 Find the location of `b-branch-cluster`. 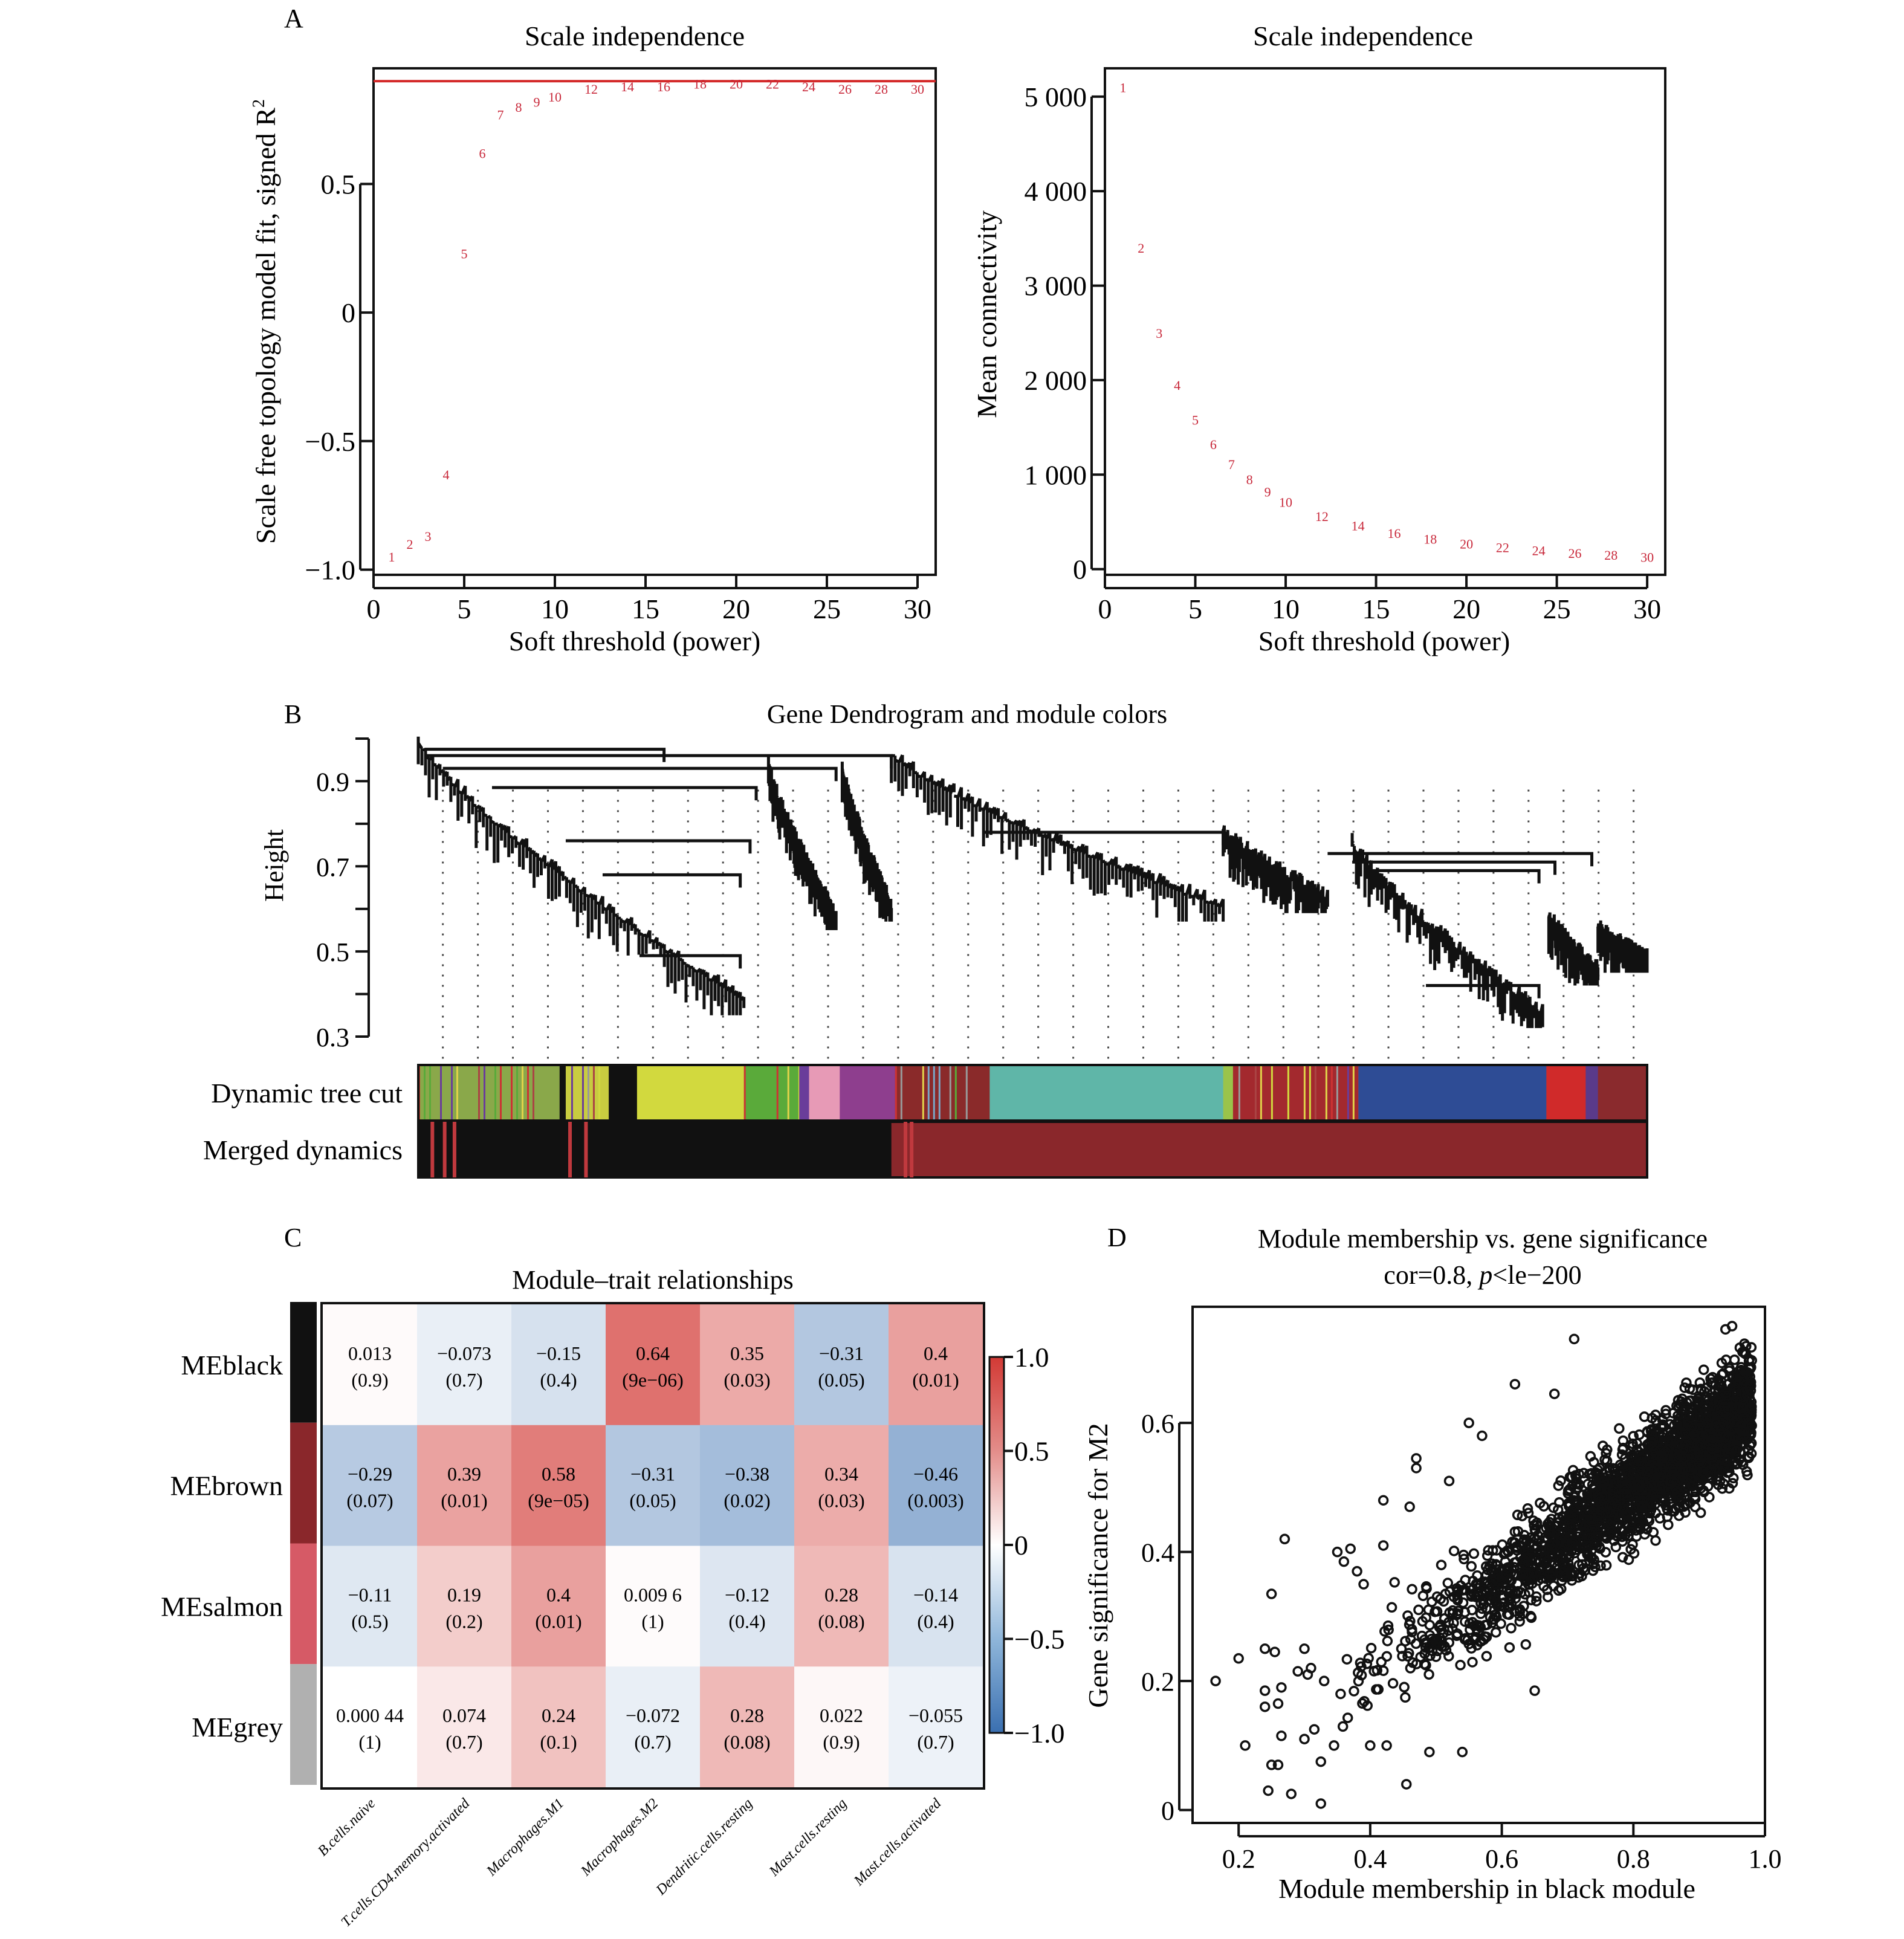

b-branch-cluster is located at coordinates (802, 843).